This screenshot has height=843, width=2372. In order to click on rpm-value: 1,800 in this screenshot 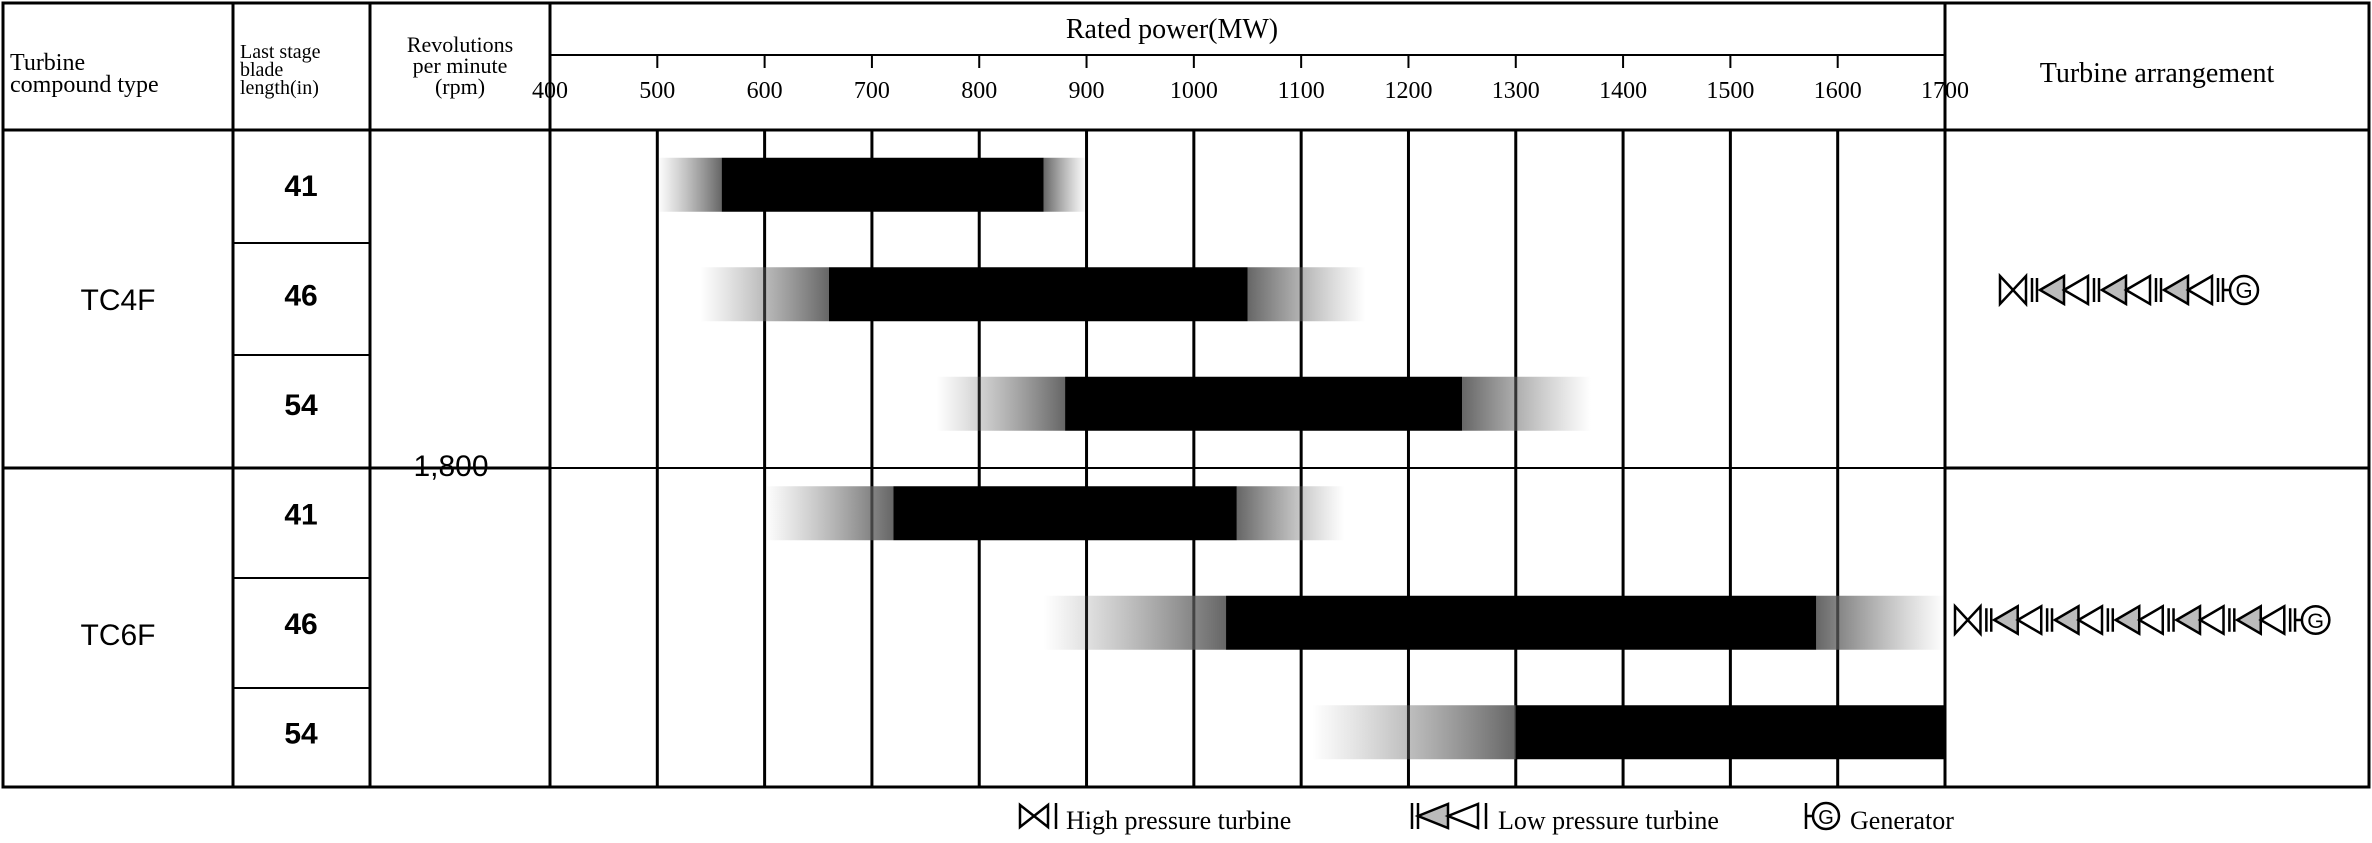, I will do `click(450, 466)`.